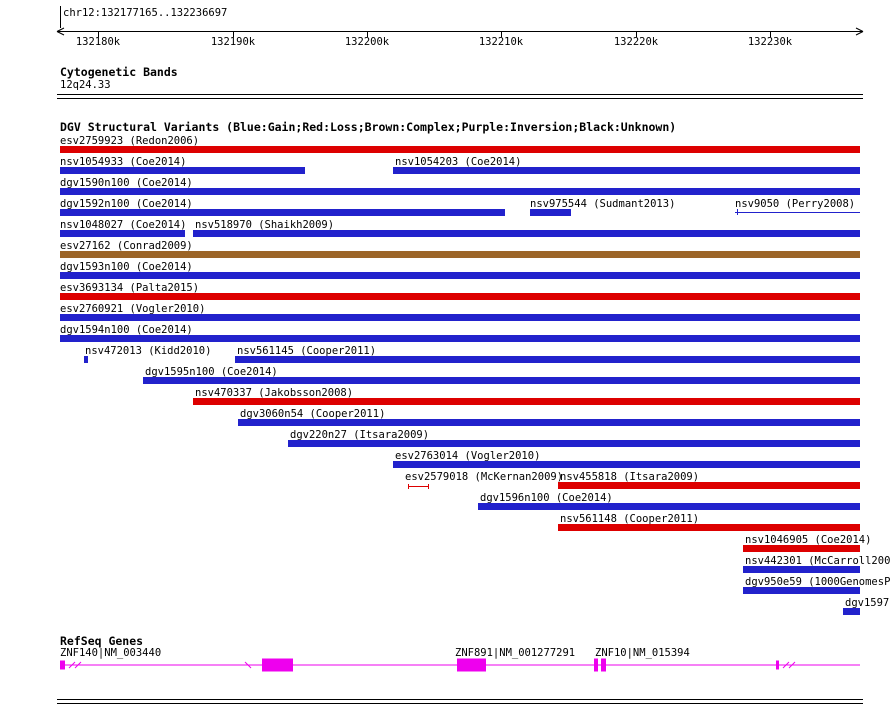 The width and height of the screenshot is (890, 723). I want to click on variant-label: nsv1046905 (Coe2014), so click(808, 540).